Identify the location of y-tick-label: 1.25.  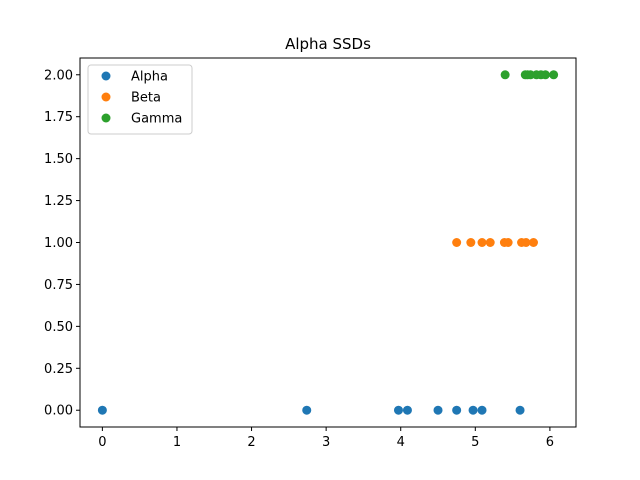
(58, 201).